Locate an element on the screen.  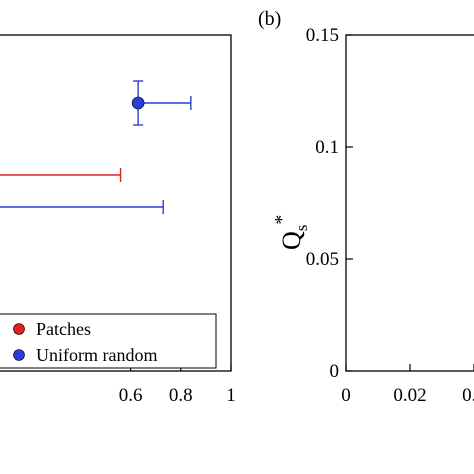
x-tick-label: 0.8 is located at coordinates (181, 395).